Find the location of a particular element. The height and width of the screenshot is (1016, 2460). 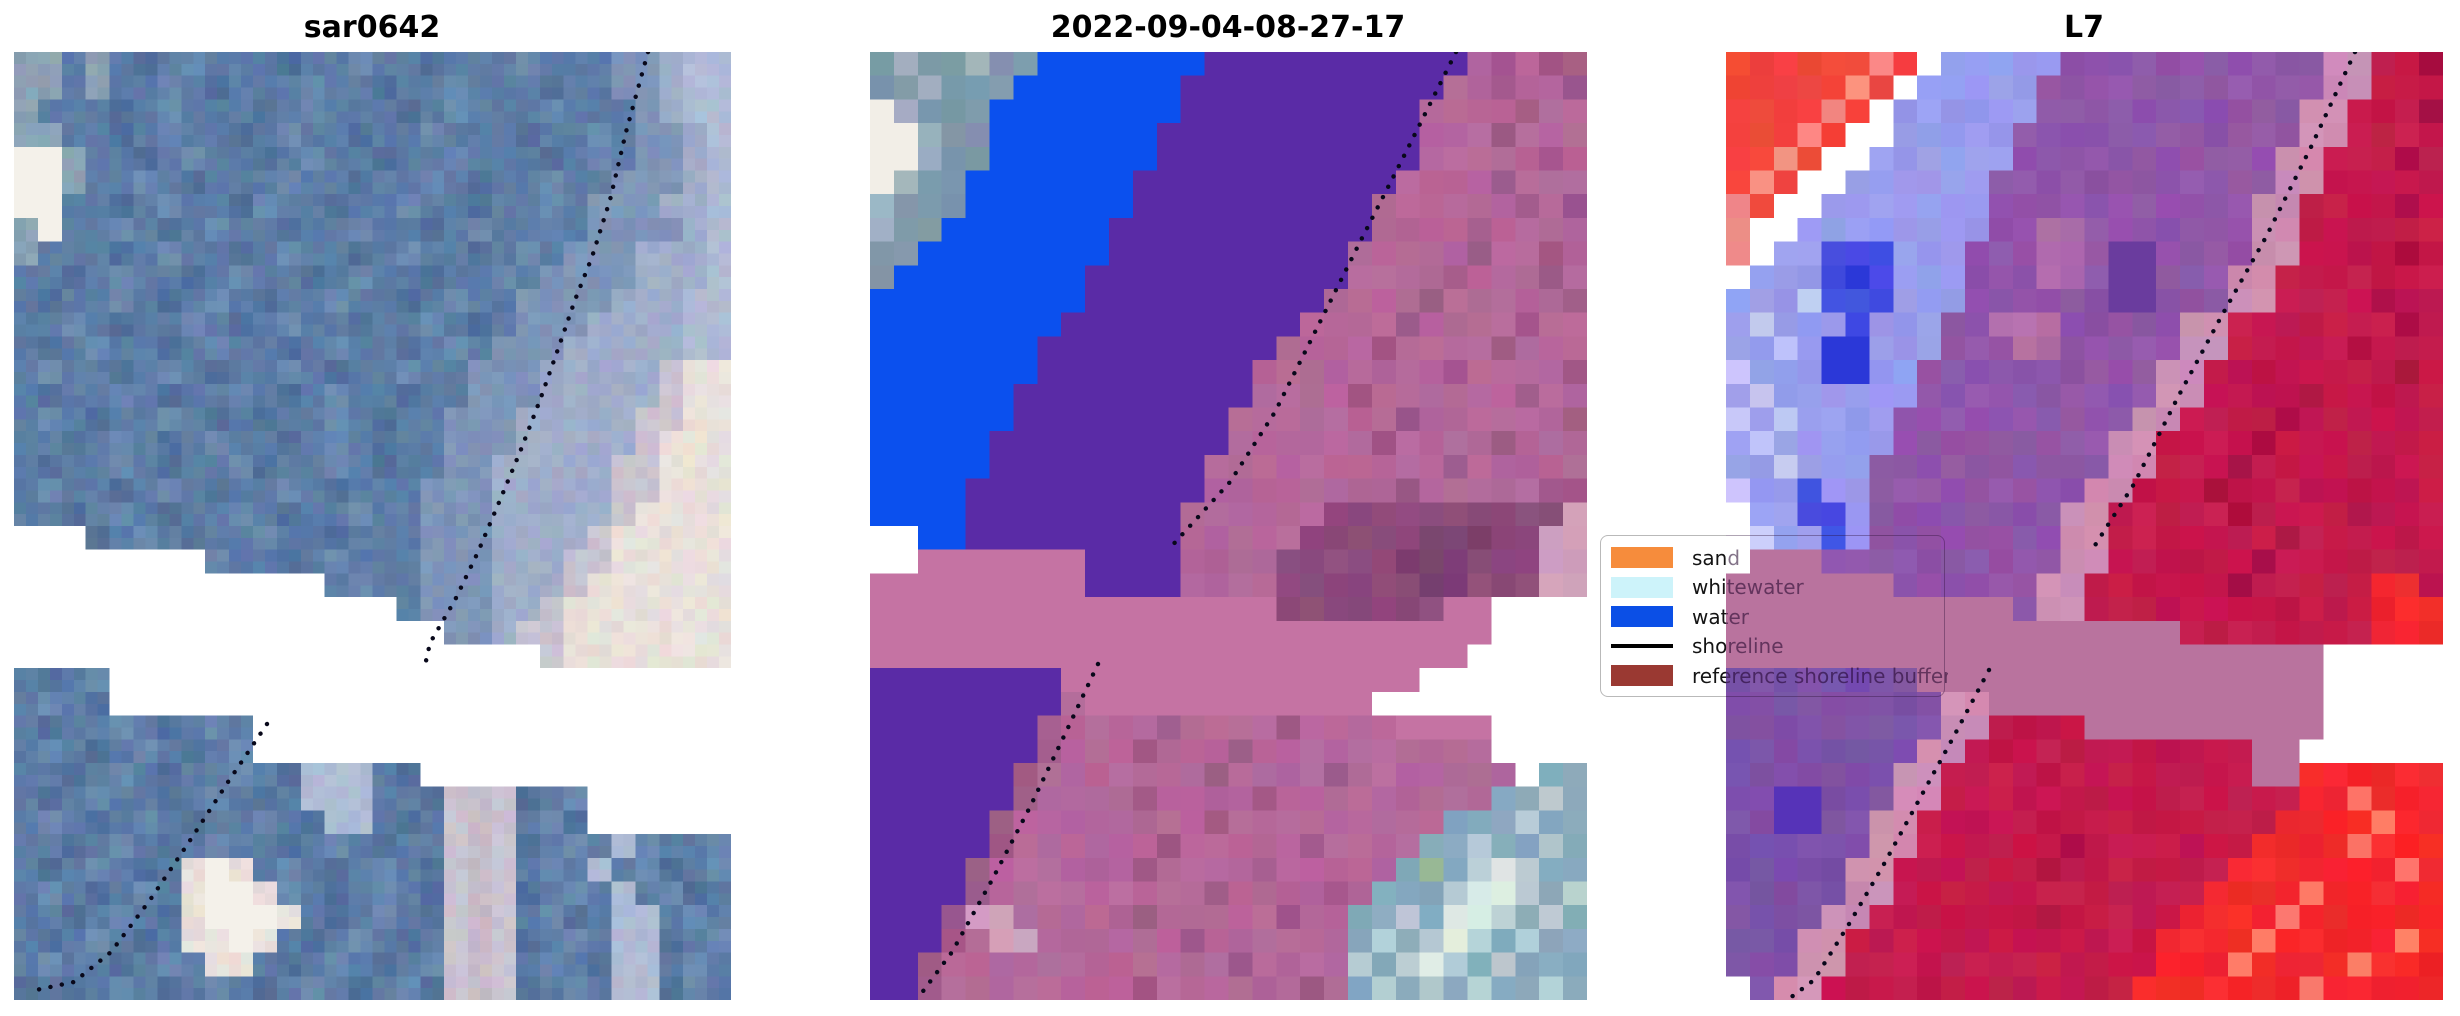

legend-swatch-line is located at coordinates (1642, 646).